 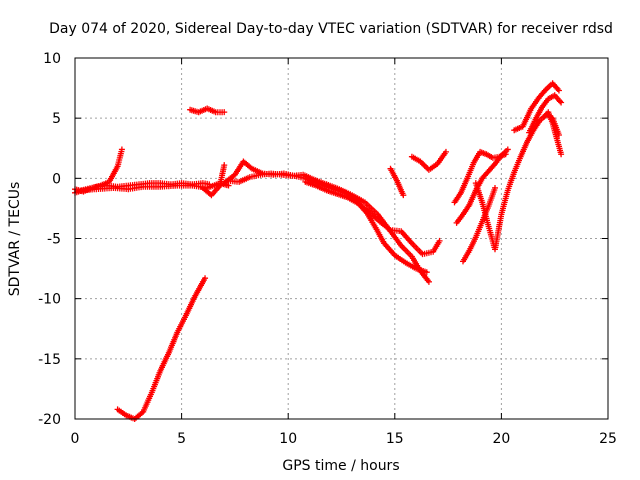 I want to click on series-track-h, so click(x=328, y=227).